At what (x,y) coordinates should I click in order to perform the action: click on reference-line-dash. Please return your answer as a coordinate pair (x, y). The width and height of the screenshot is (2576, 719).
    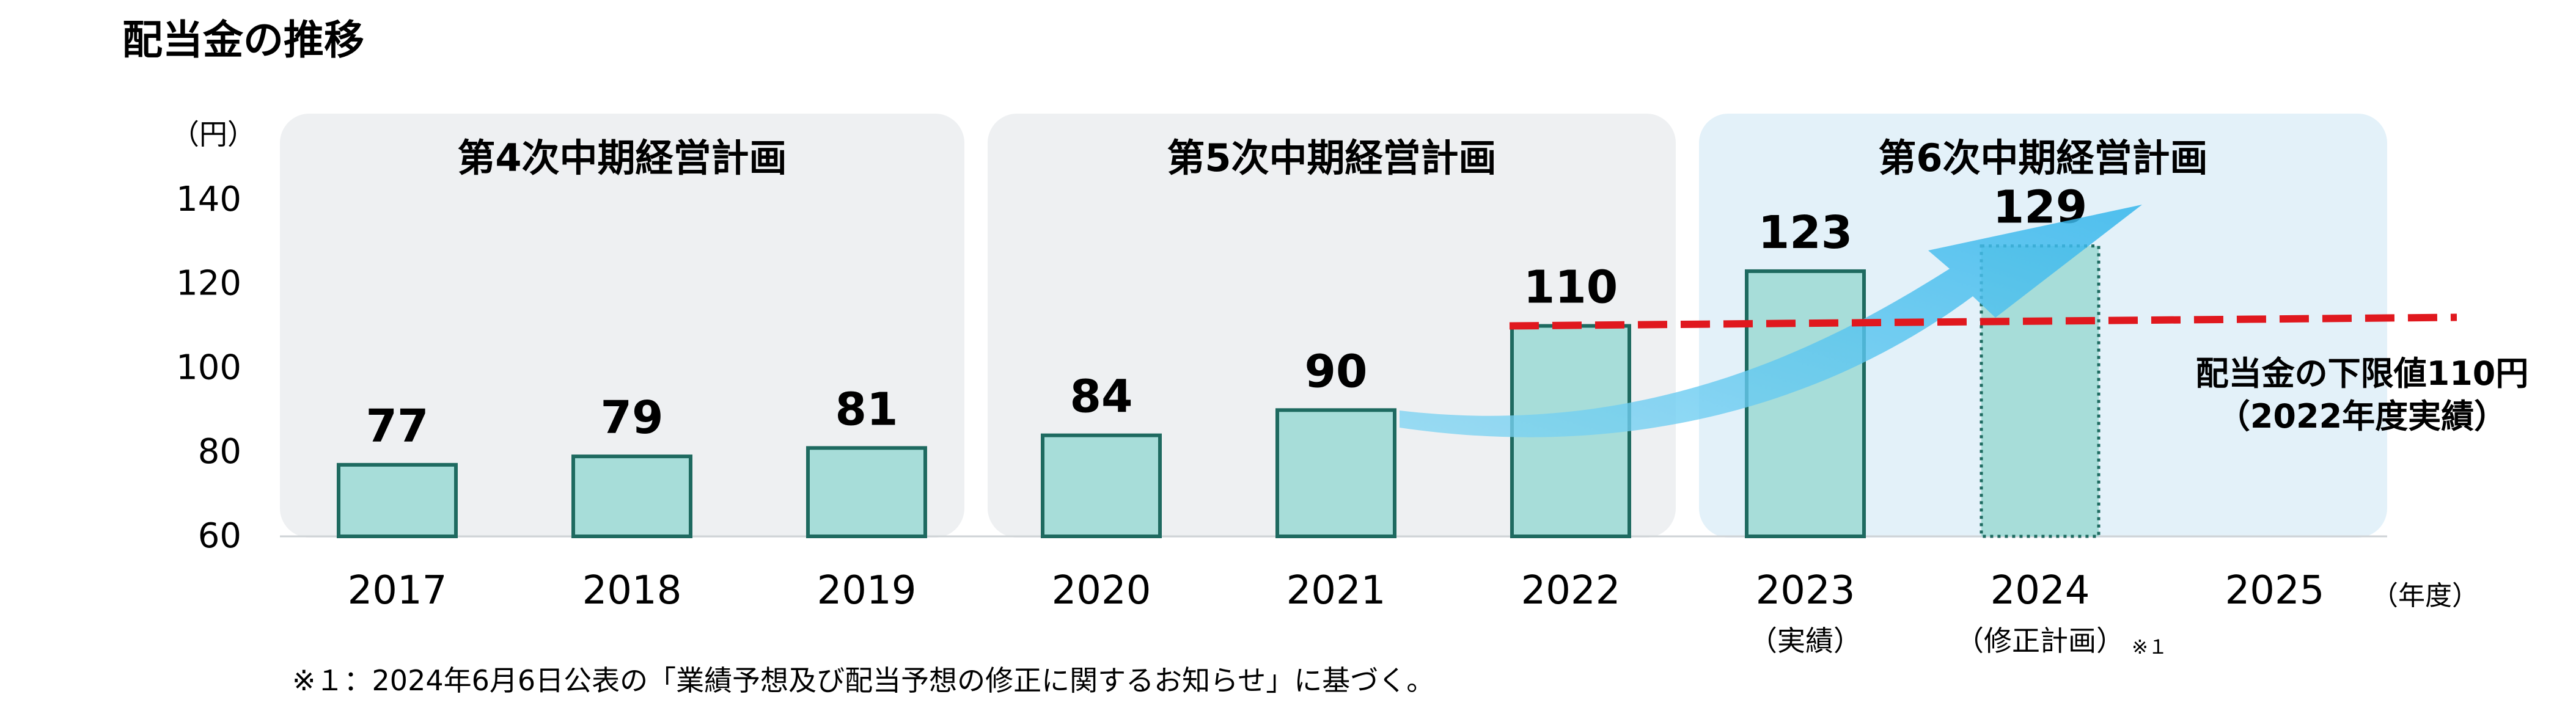
    Looking at the image, I should click on (1983, 321).